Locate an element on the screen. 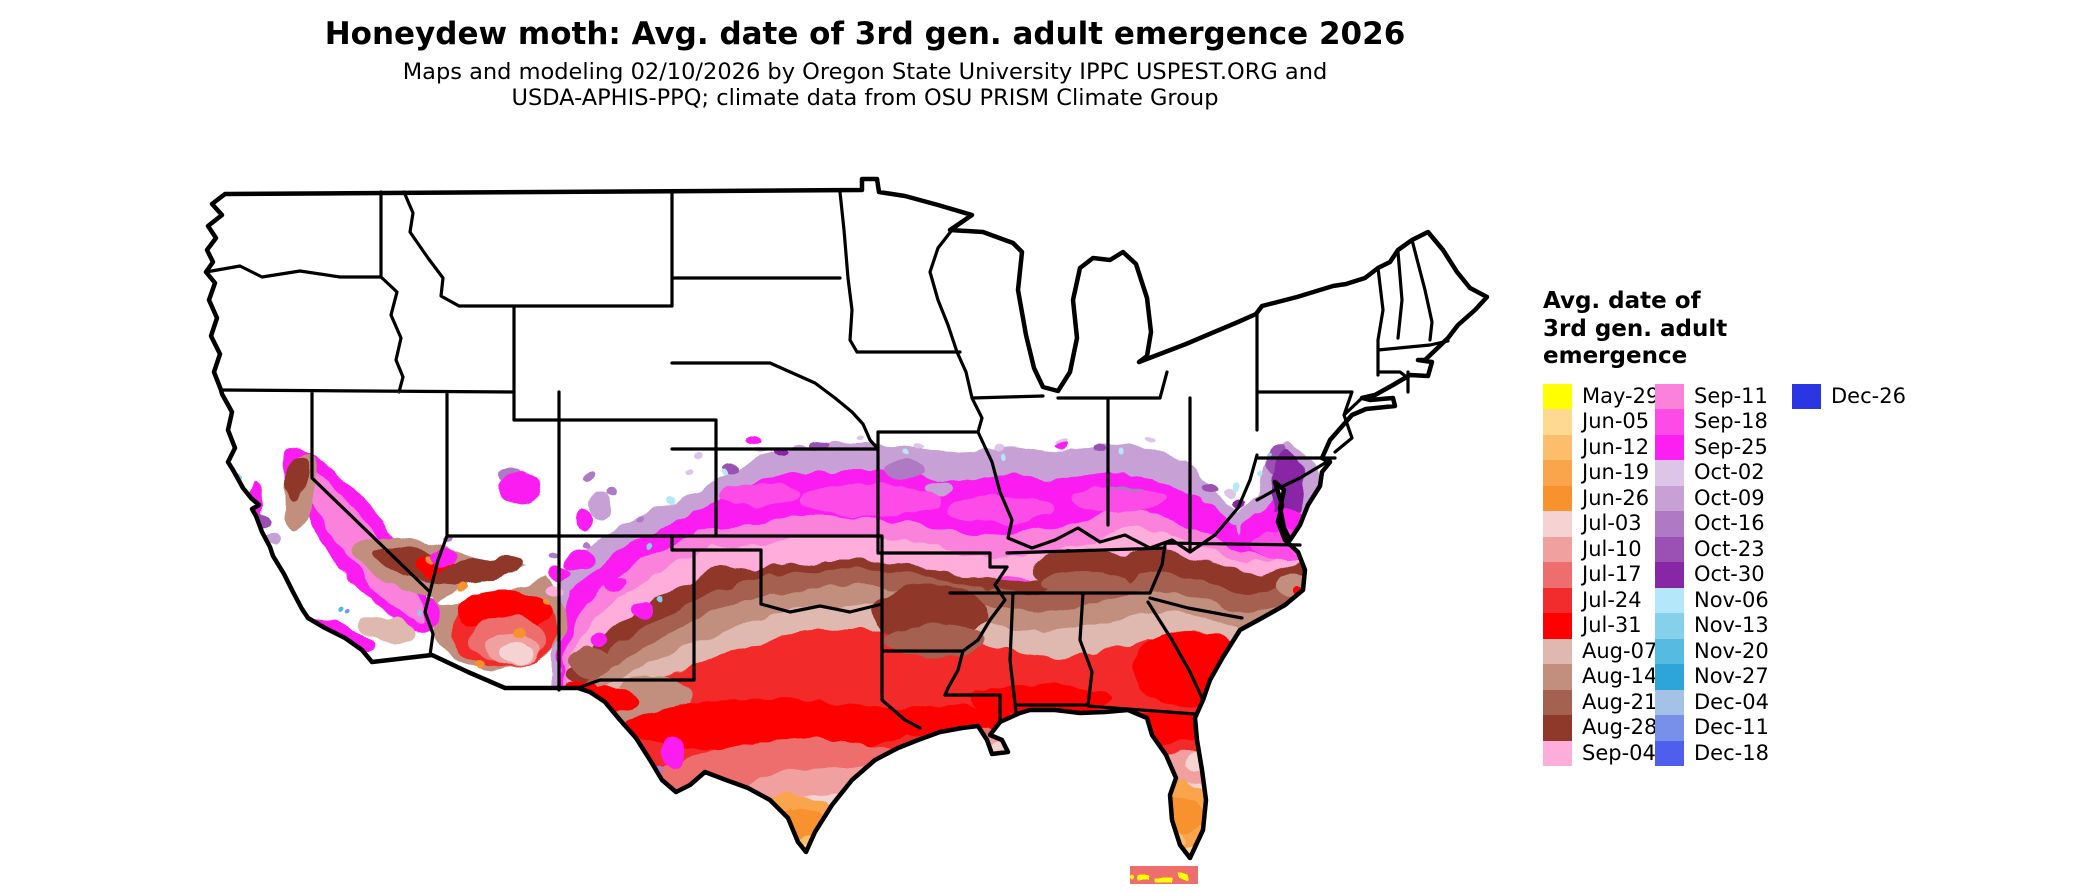 This screenshot has height=892, width=2100. ca-aug07 is located at coordinates (388, 630).